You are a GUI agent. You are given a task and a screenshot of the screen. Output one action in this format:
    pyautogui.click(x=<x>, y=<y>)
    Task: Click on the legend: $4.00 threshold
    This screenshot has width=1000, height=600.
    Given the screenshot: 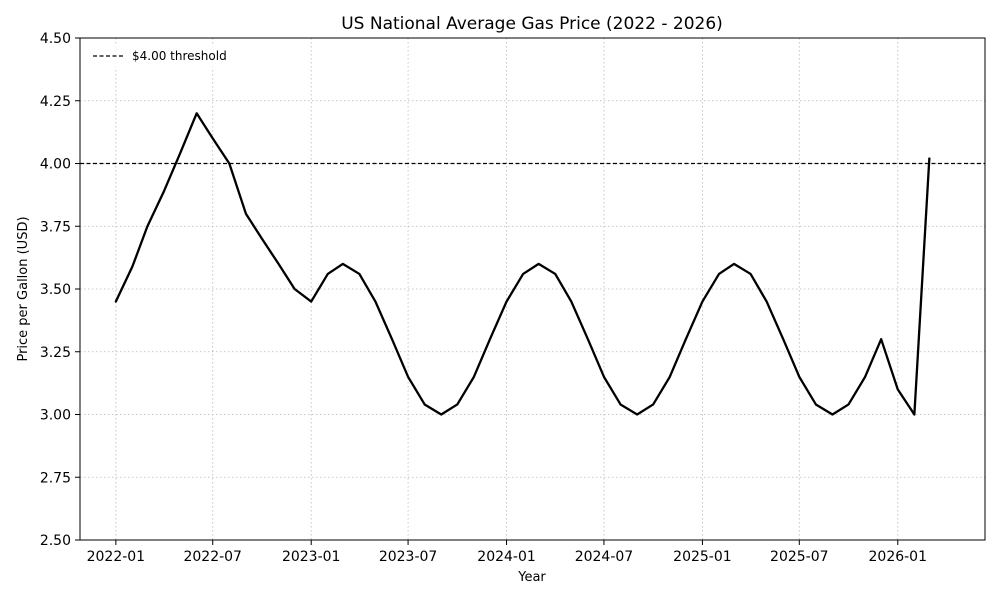 What is the action you would take?
    pyautogui.click(x=161, y=56)
    